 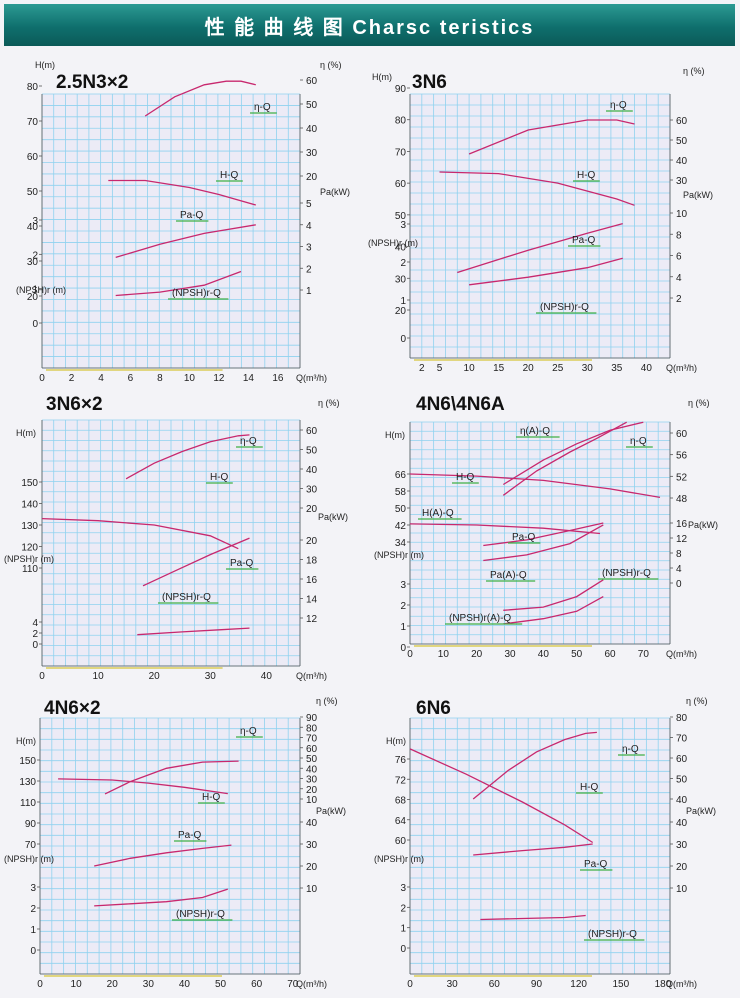 What do you see at coordinates (33, 227) in the screenshot?
I see `y-tick-label: 40` at bounding box center [33, 227].